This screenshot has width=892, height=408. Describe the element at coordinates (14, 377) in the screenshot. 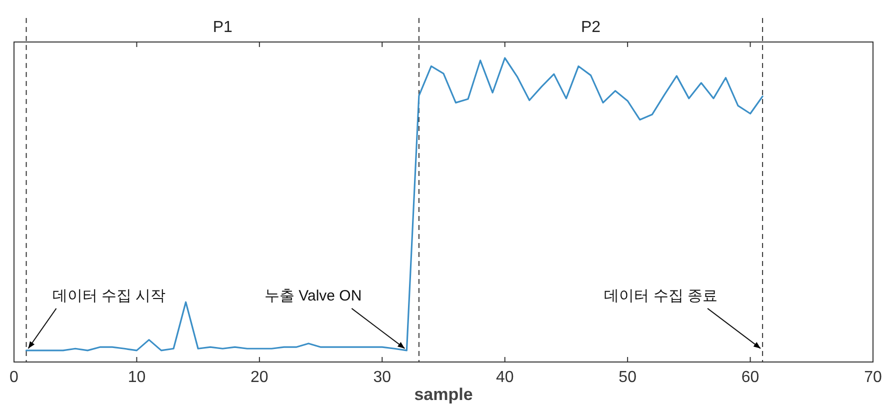

I see `x-tick-label: 0` at that location.